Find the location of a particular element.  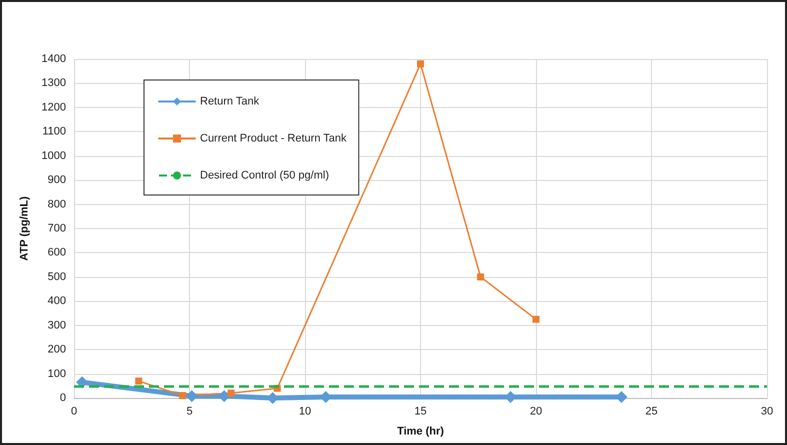

y-axis-title: ATP (pg/mL) is located at coordinates (24, 228).